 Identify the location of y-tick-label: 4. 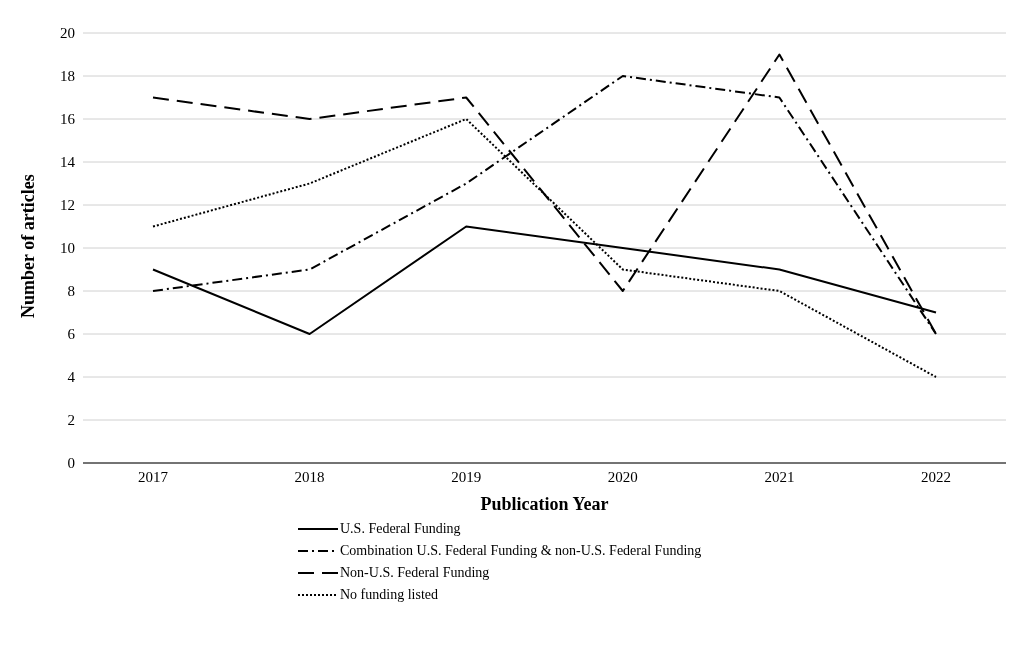
(71, 377).